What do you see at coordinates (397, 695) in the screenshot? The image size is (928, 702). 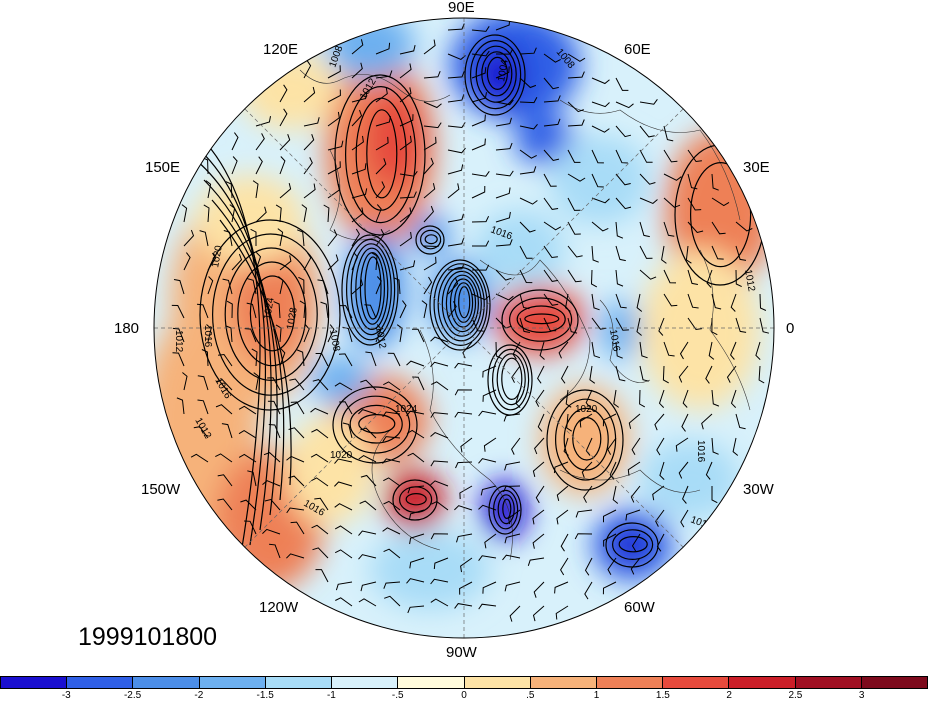 I see `colorbar-tick-label: -.5` at bounding box center [397, 695].